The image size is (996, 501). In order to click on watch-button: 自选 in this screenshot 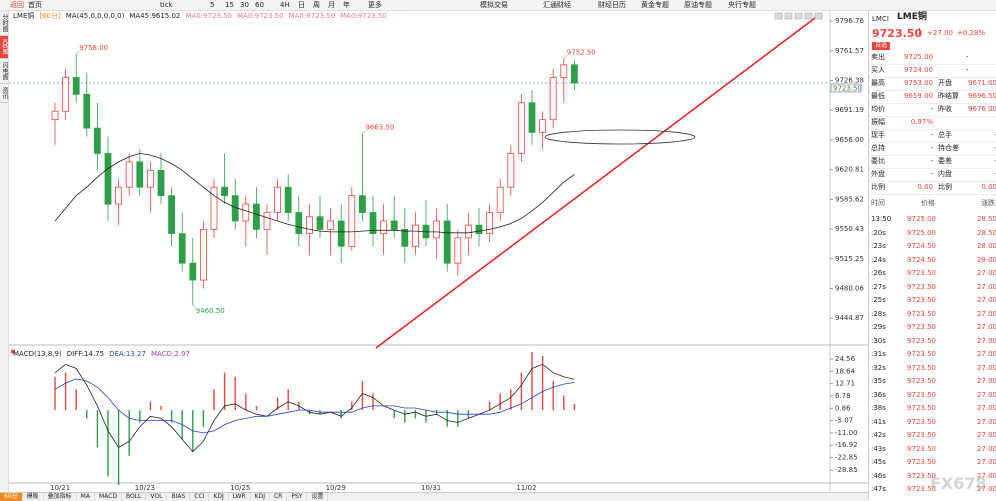, I will do `click(881, 46)`.